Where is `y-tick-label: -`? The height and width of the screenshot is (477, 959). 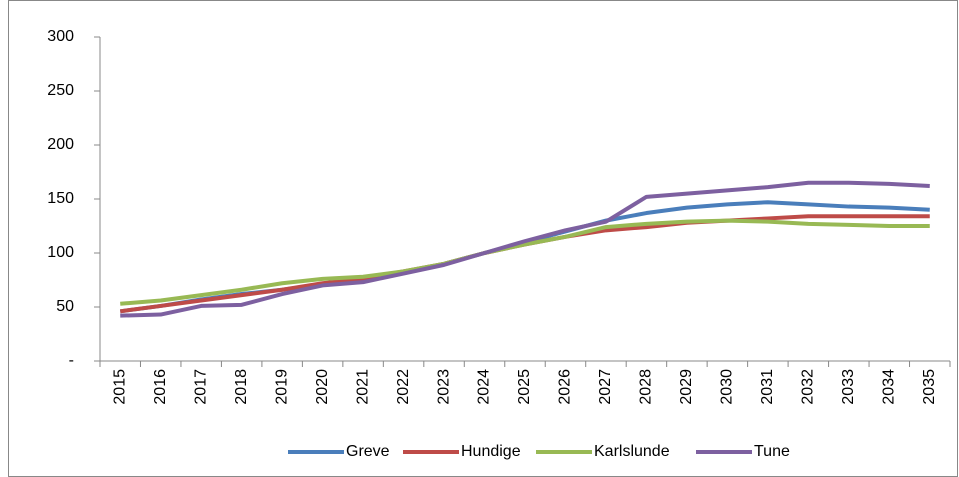 y-tick-label: - is located at coordinates (71, 360).